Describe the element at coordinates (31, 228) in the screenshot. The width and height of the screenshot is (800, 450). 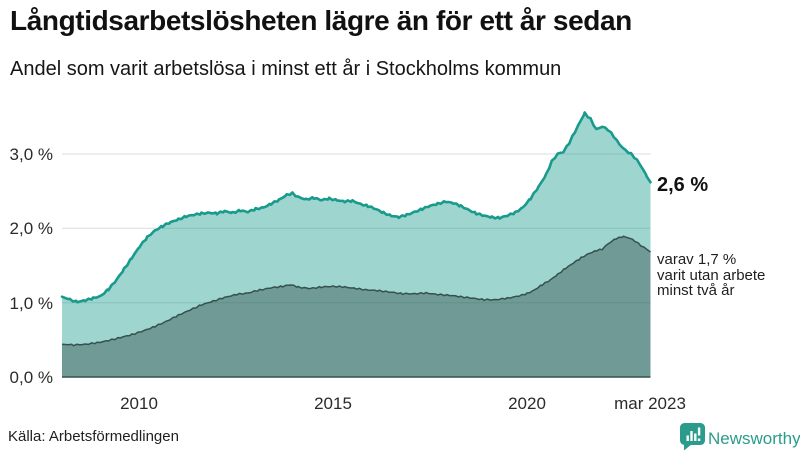
I see `y-tick-label-2: 2,0 %` at that location.